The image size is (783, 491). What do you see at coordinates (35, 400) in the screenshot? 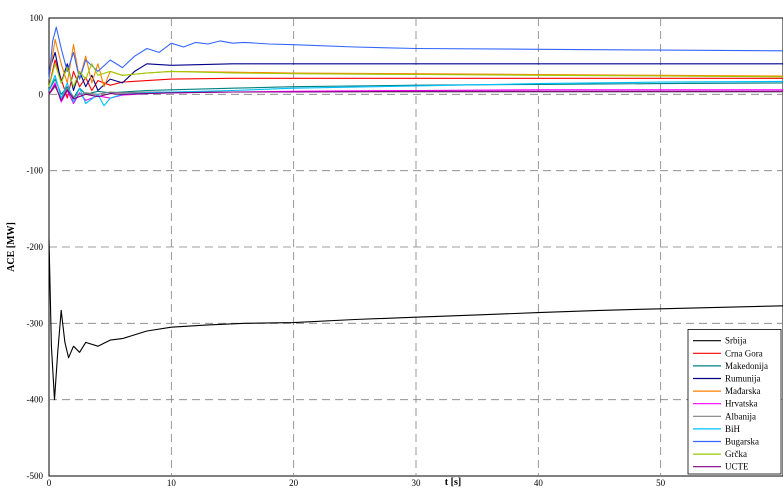
I see `y-tick-label: -400` at bounding box center [35, 400].